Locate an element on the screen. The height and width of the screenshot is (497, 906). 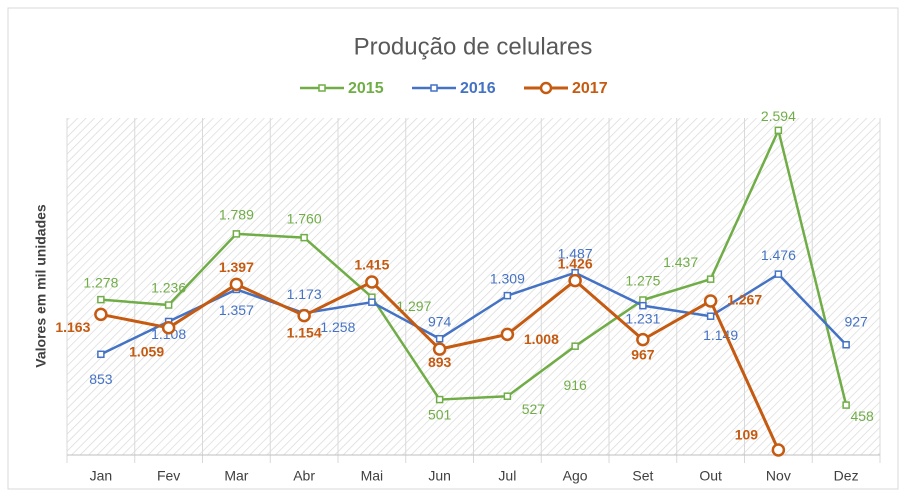
data-label: 458 is located at coordinates (862, 416).